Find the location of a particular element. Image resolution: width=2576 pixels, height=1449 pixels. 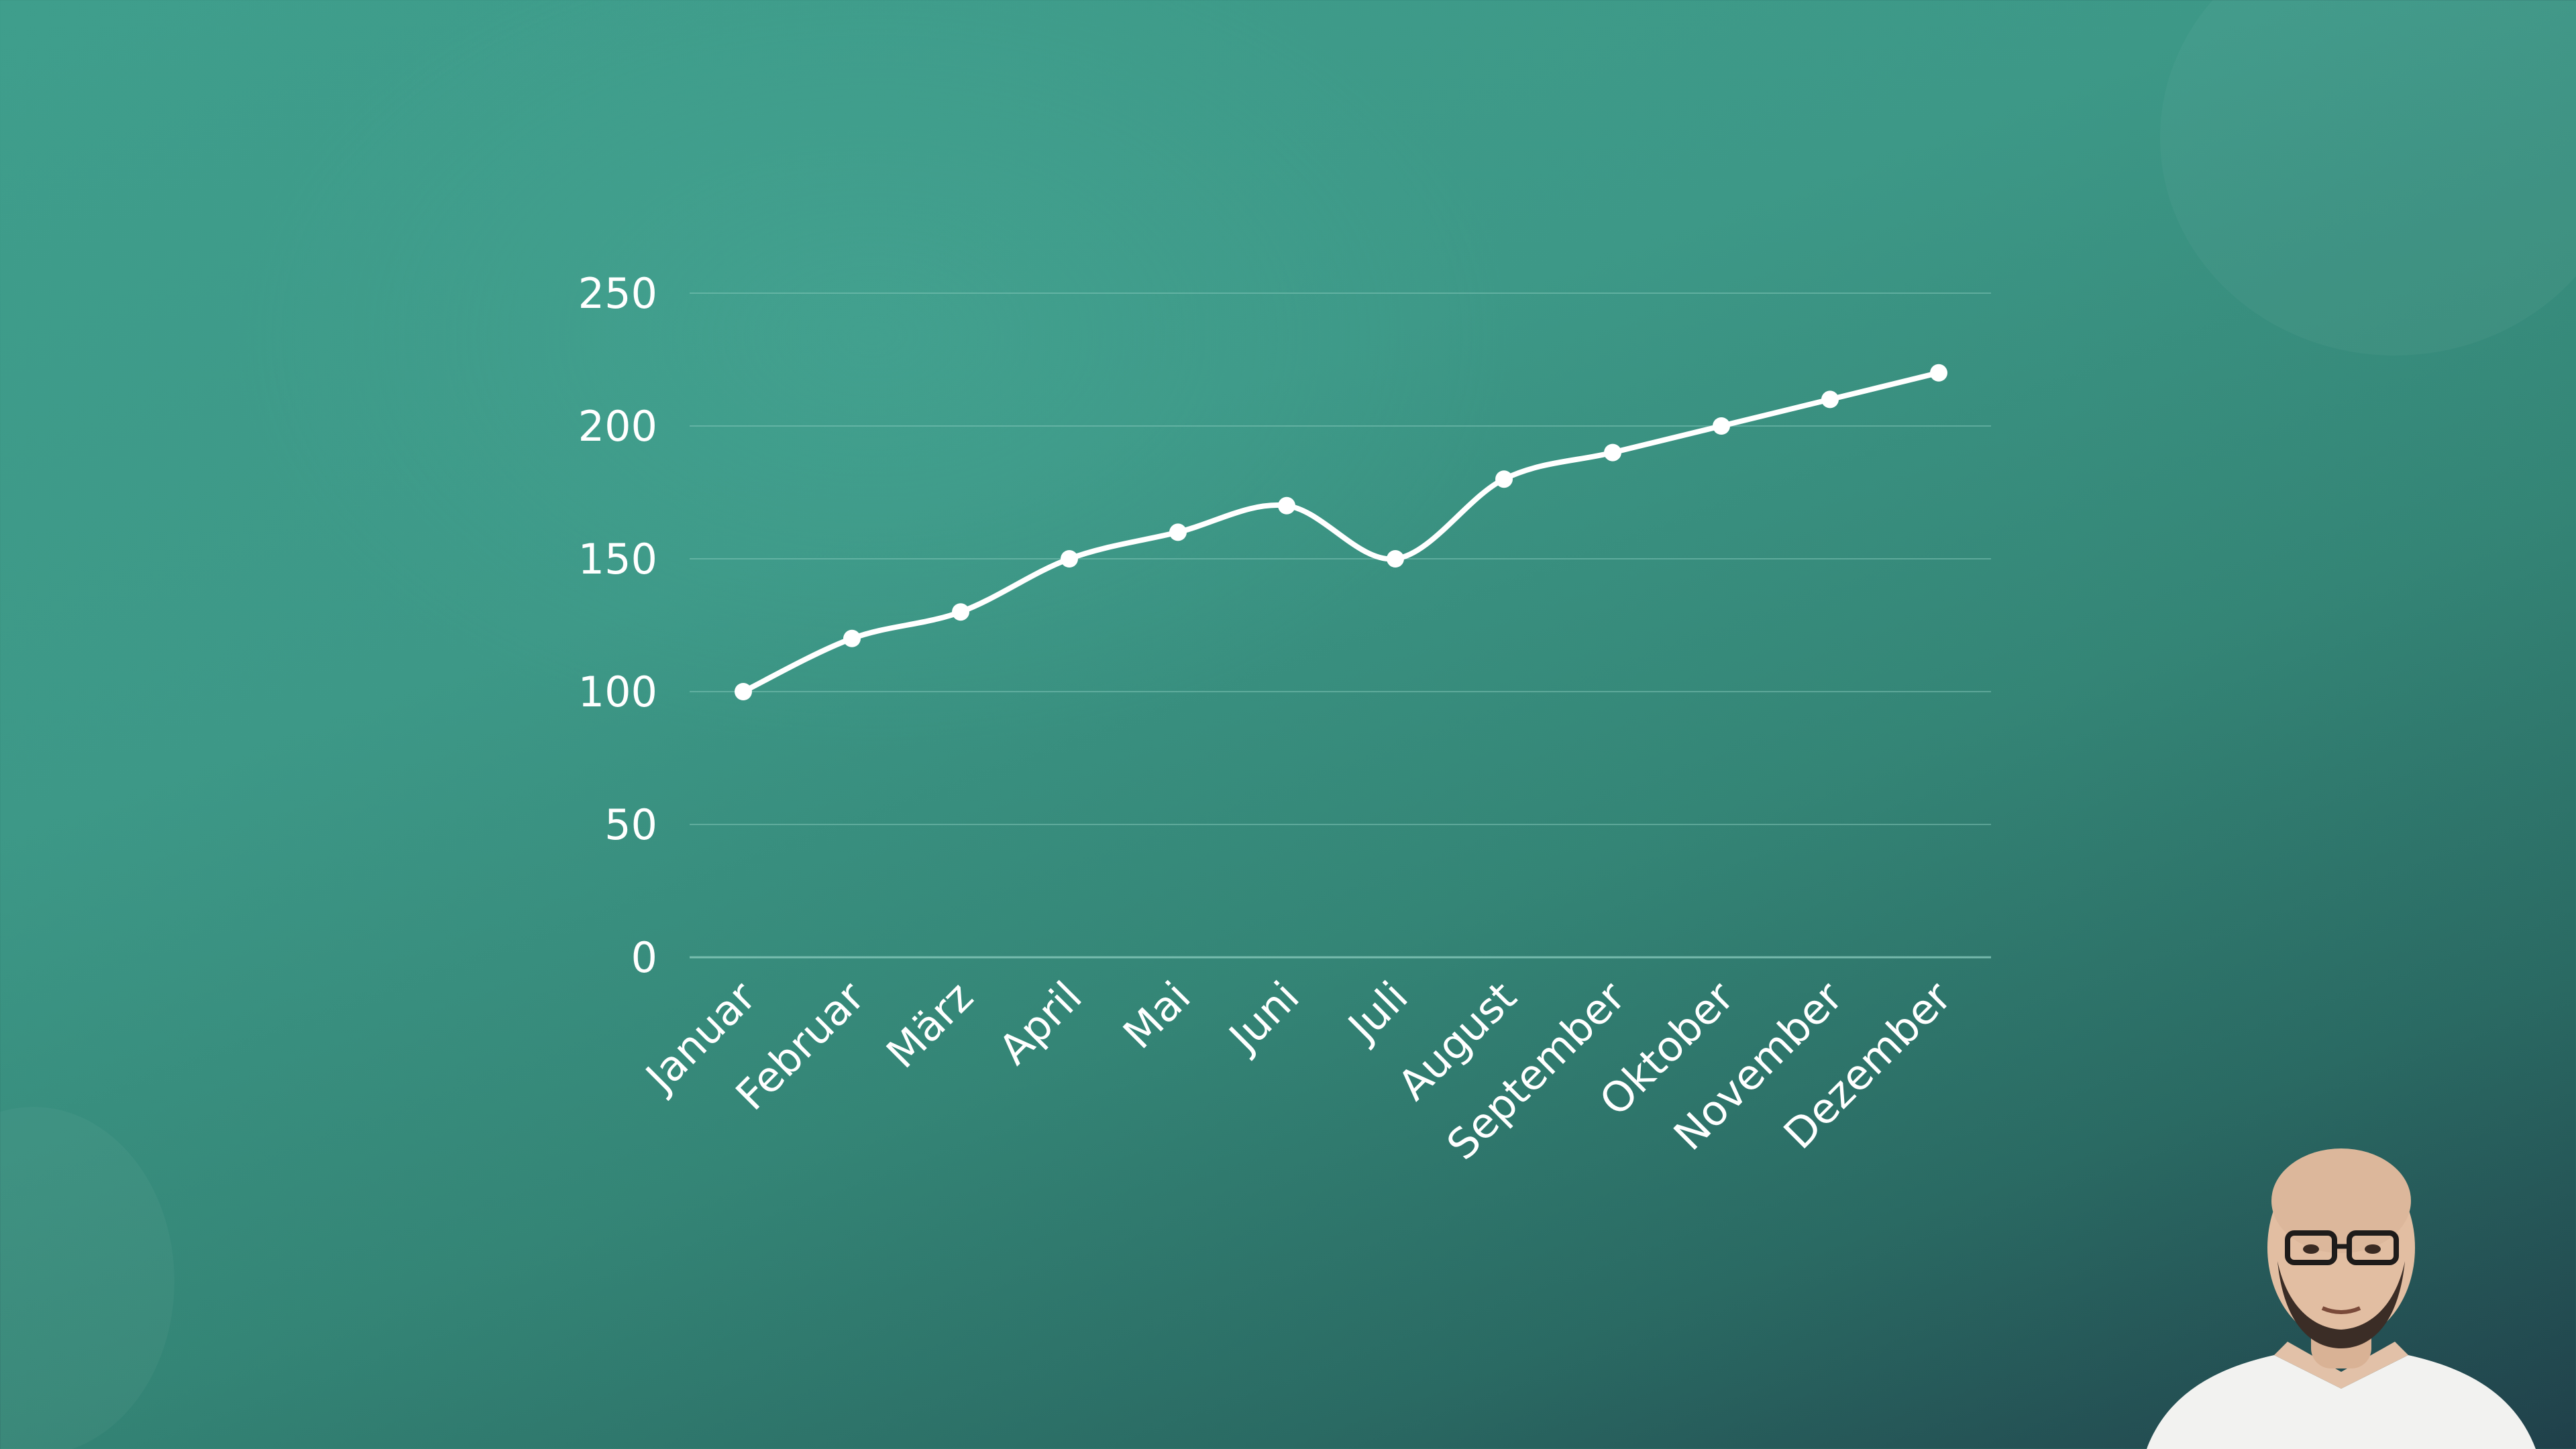

data-point-februar is located at coordinates (852, 638).